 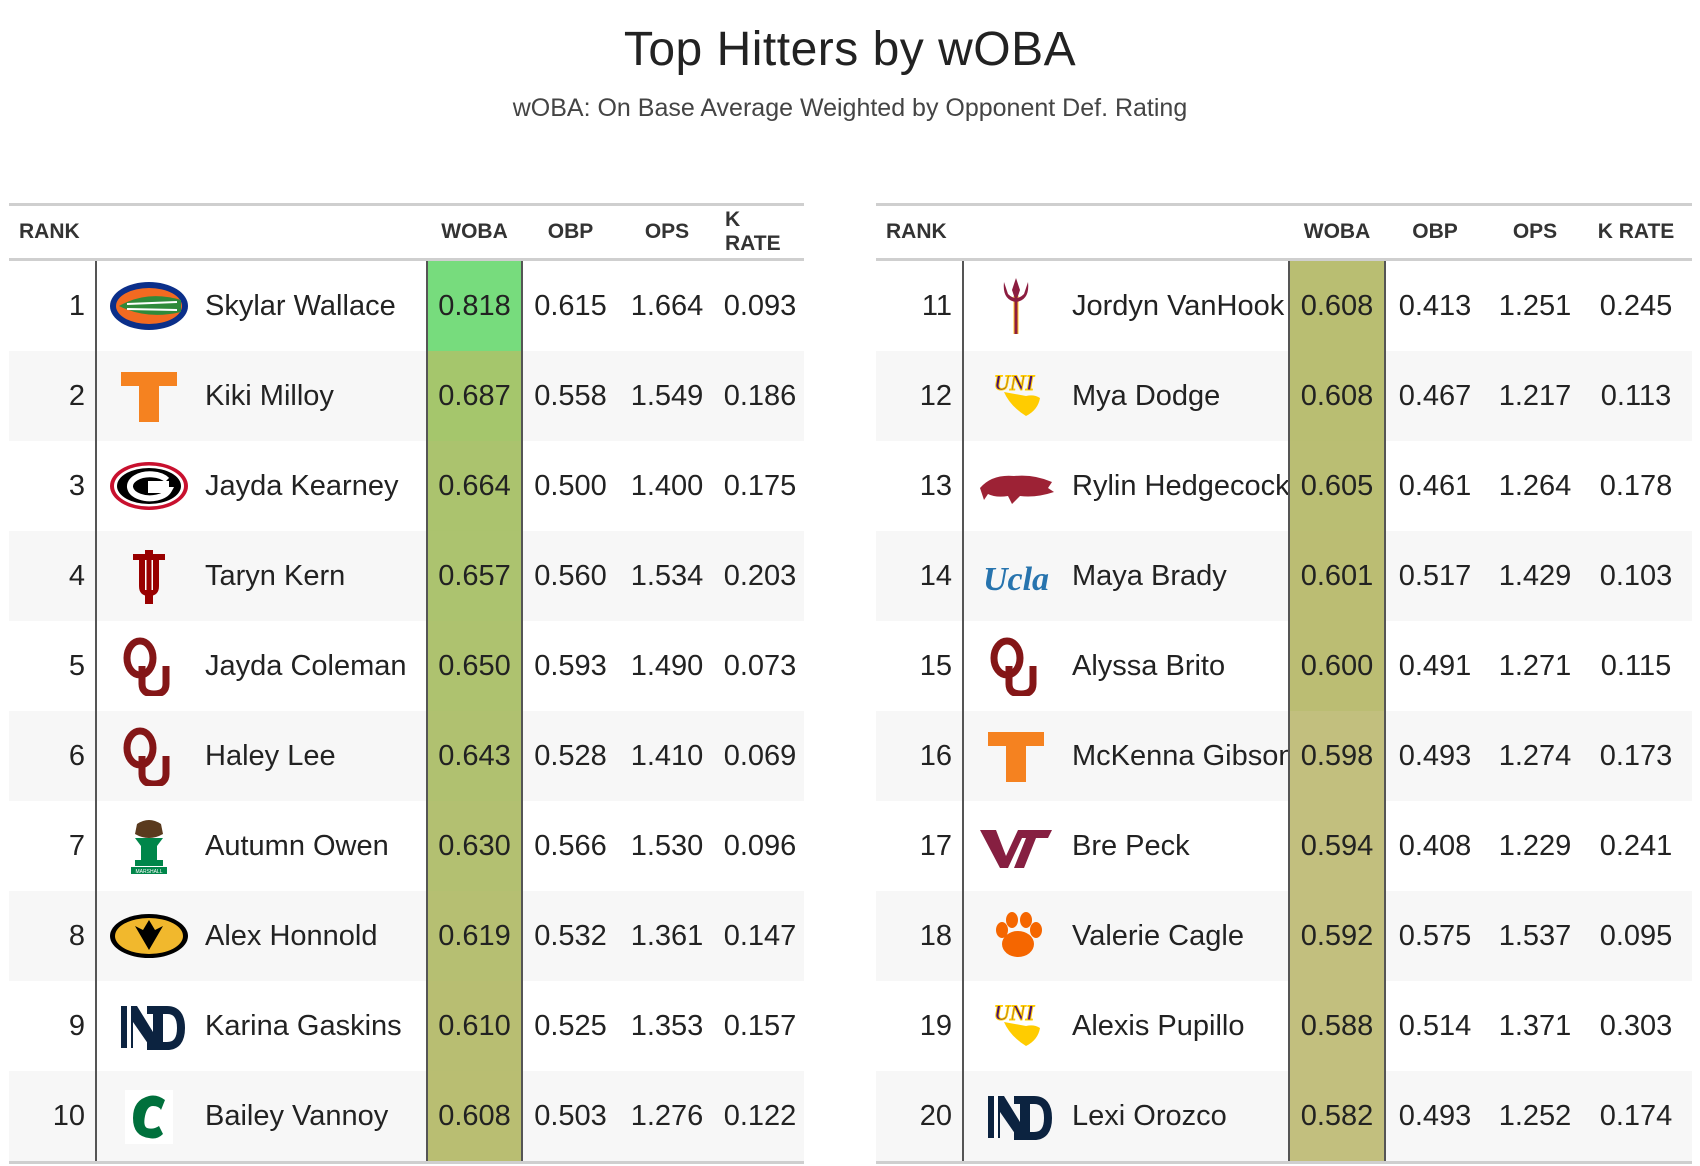 What do you see at coordinates (760, 395) in the screenshot?
I see `k-rate-cell: 0.186` at bounding box center [760, 395].